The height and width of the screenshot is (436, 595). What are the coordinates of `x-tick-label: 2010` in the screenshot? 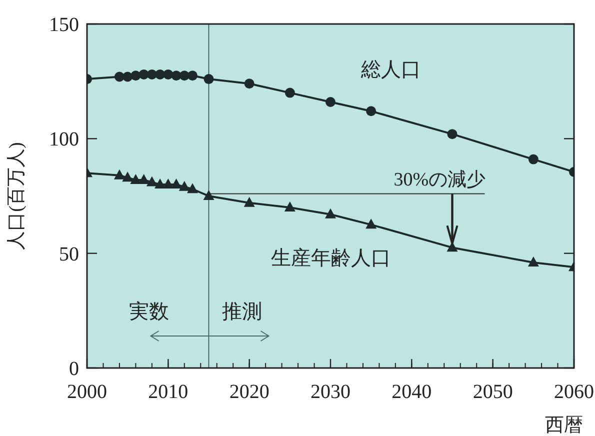 It's located at (168, 392).